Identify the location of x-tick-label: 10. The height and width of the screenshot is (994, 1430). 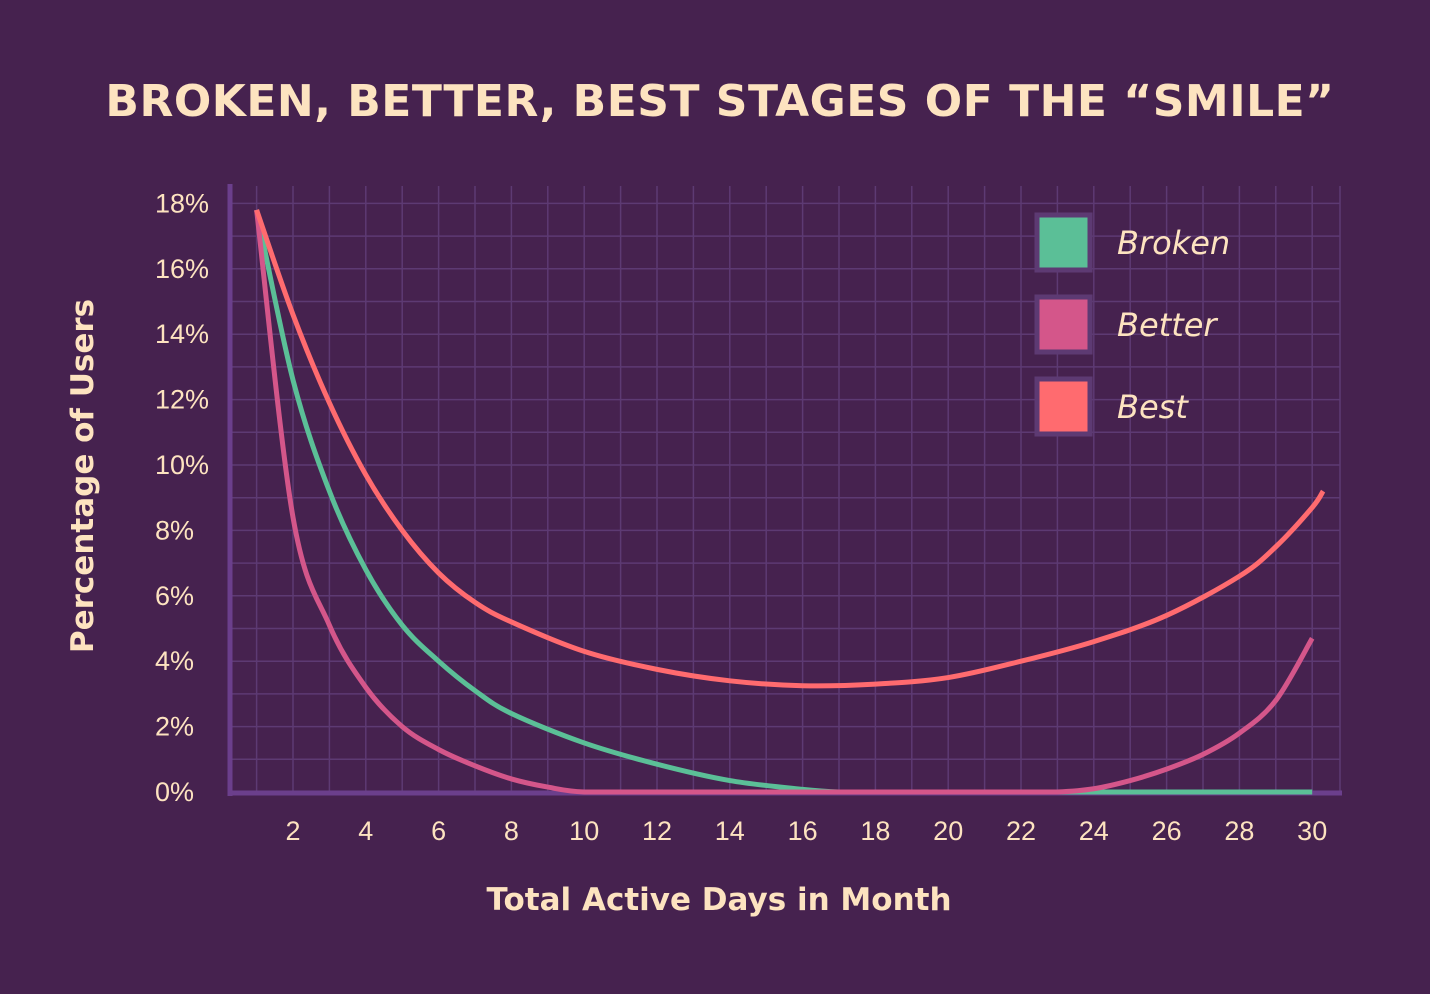
(584, 831).